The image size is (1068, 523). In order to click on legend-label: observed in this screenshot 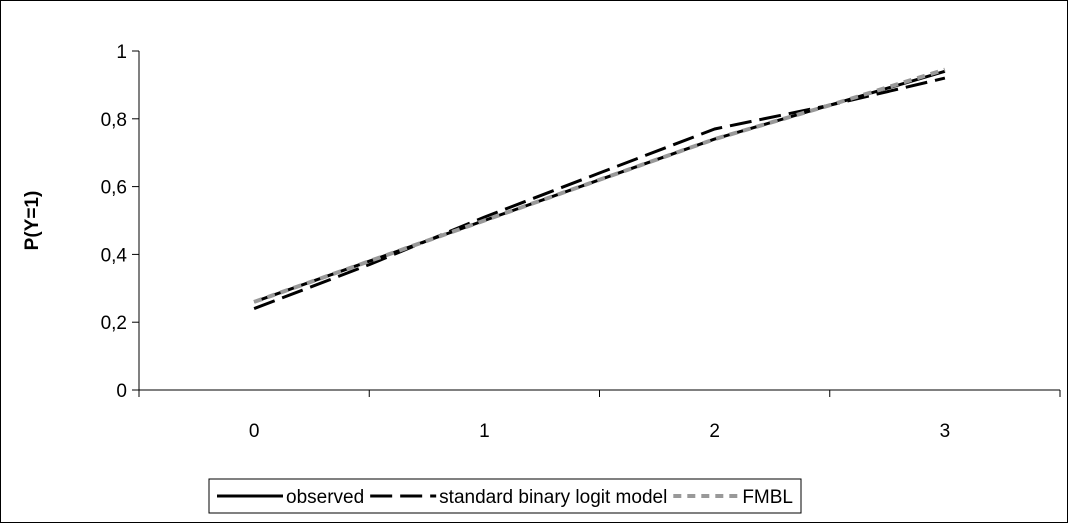, I will do `click(325, 497)`.